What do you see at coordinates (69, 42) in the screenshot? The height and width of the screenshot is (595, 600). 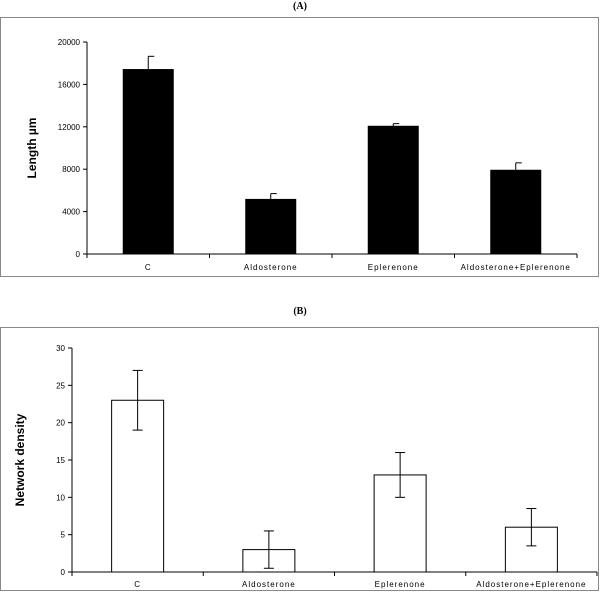 I see `chart-a-y-tick-label: 20000` at bounding box center [69, 42].